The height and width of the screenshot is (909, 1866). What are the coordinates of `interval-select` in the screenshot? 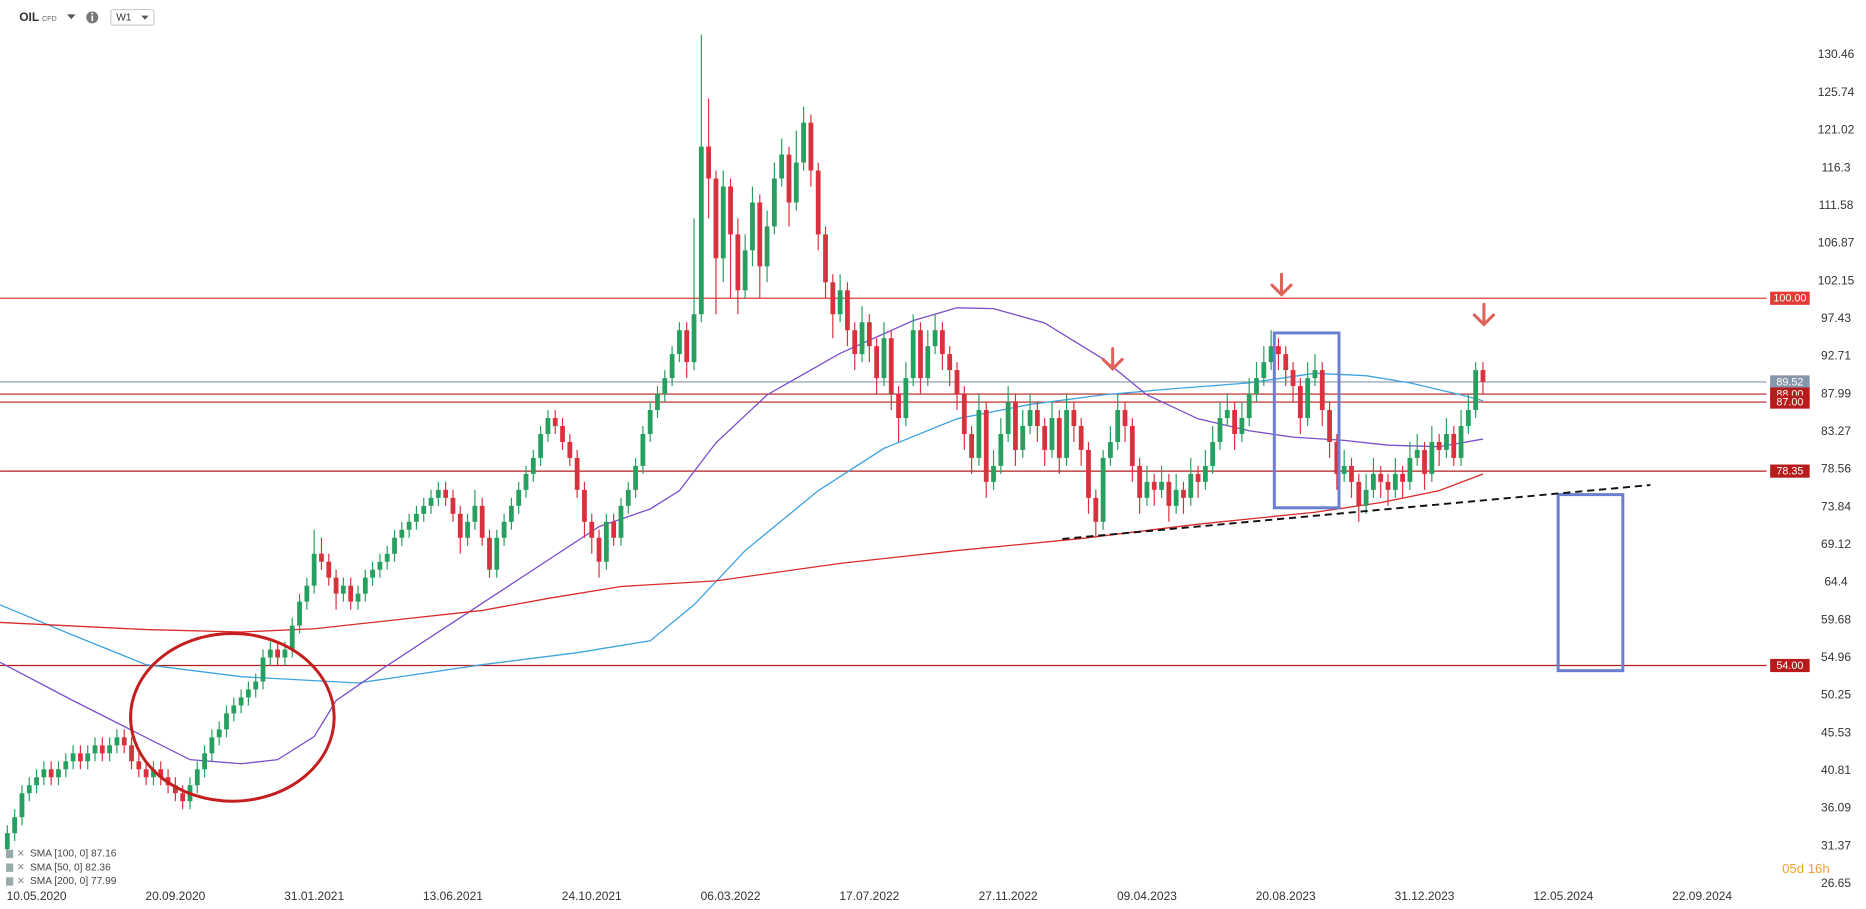 It's located at (132, 17).